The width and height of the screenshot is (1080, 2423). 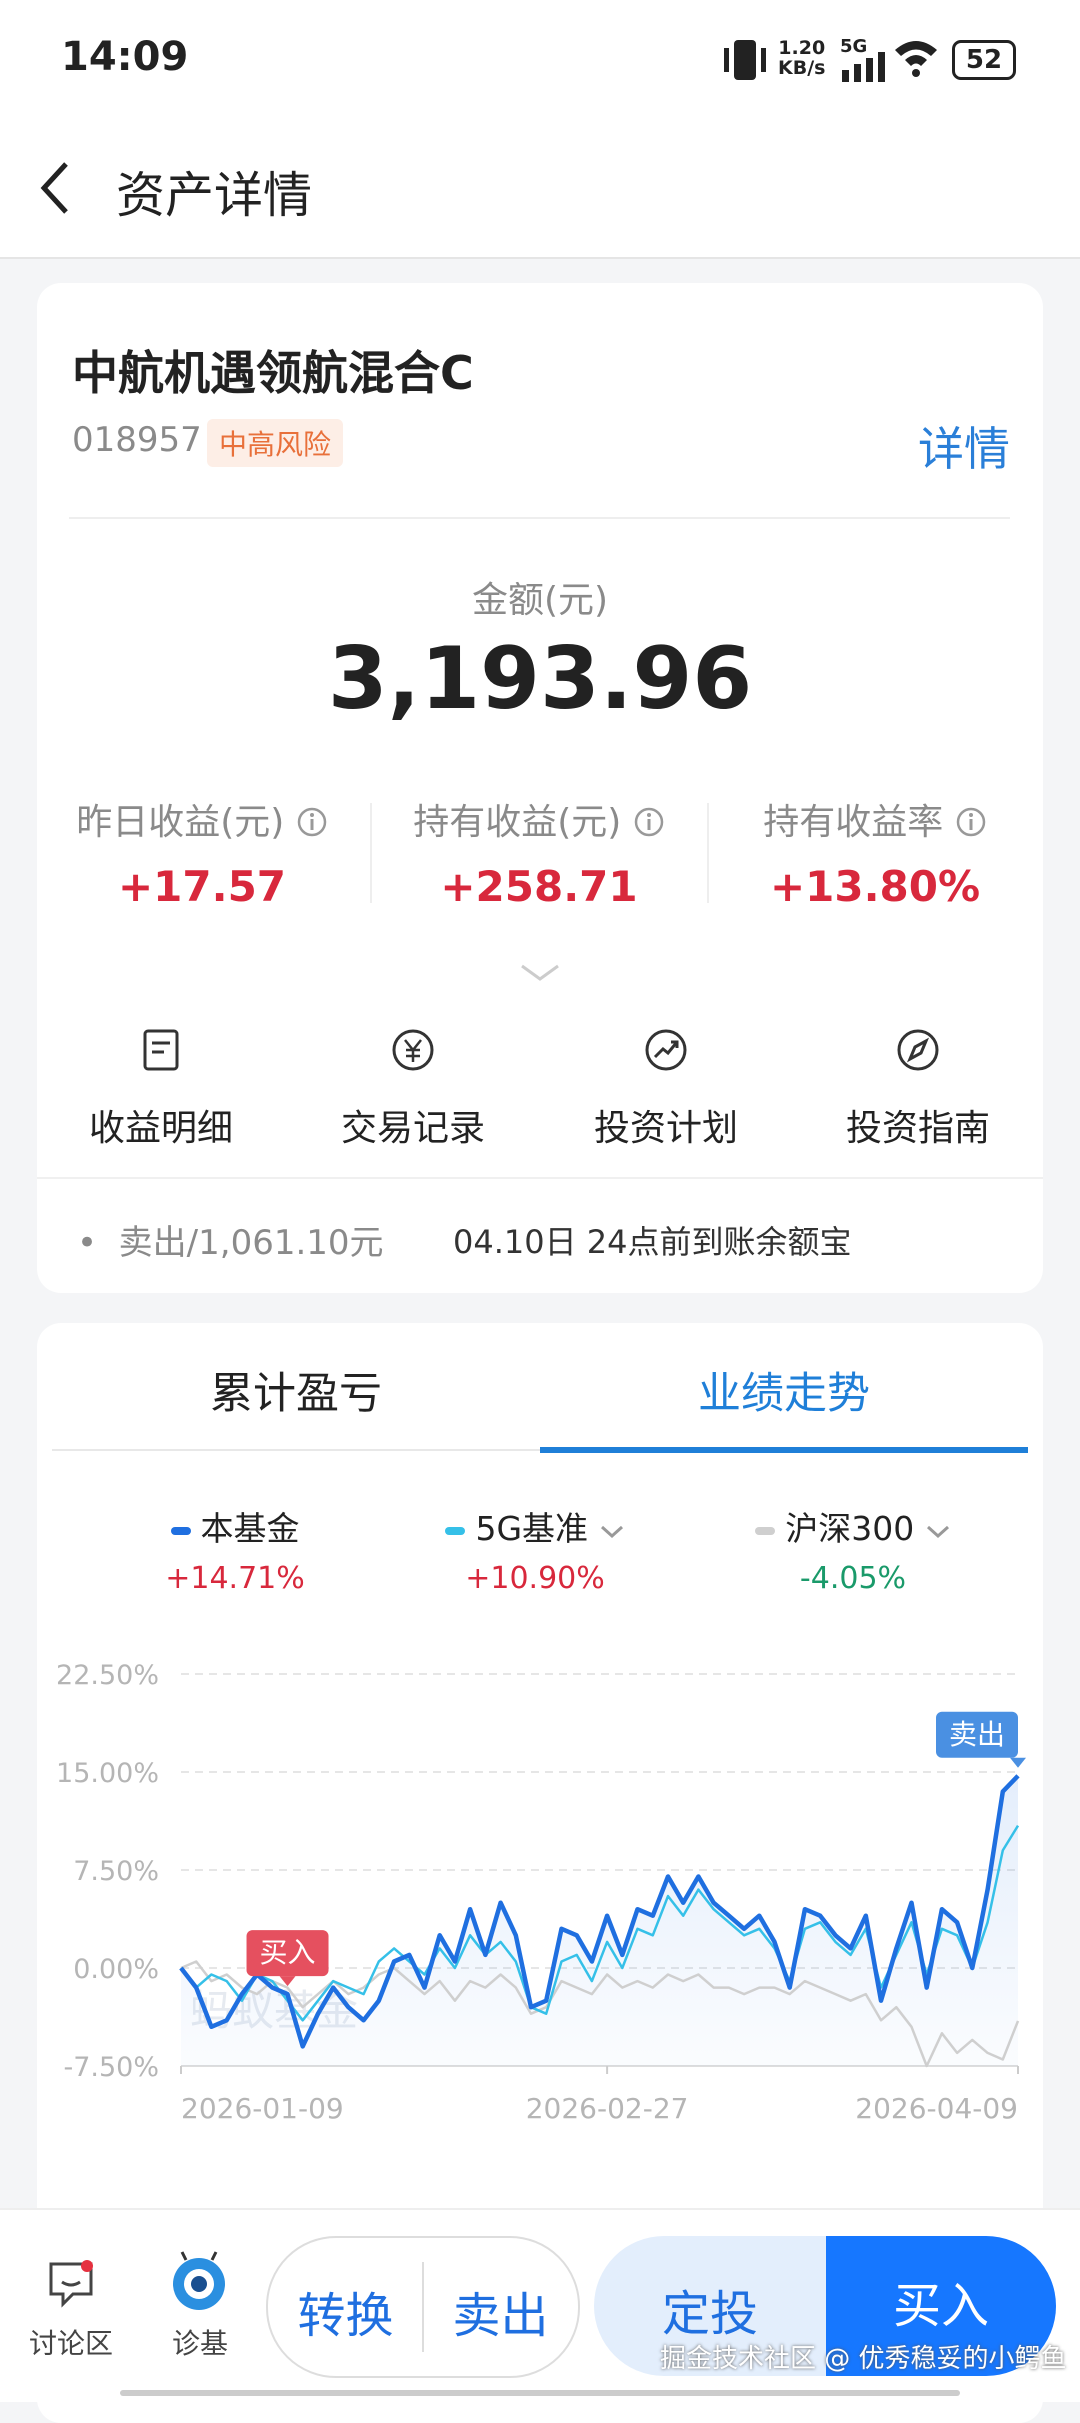 What do you see at coordinates (412, 1128) in the screenshot?
I see `action-label: 交易记录` at bounding box center [412, 1128].